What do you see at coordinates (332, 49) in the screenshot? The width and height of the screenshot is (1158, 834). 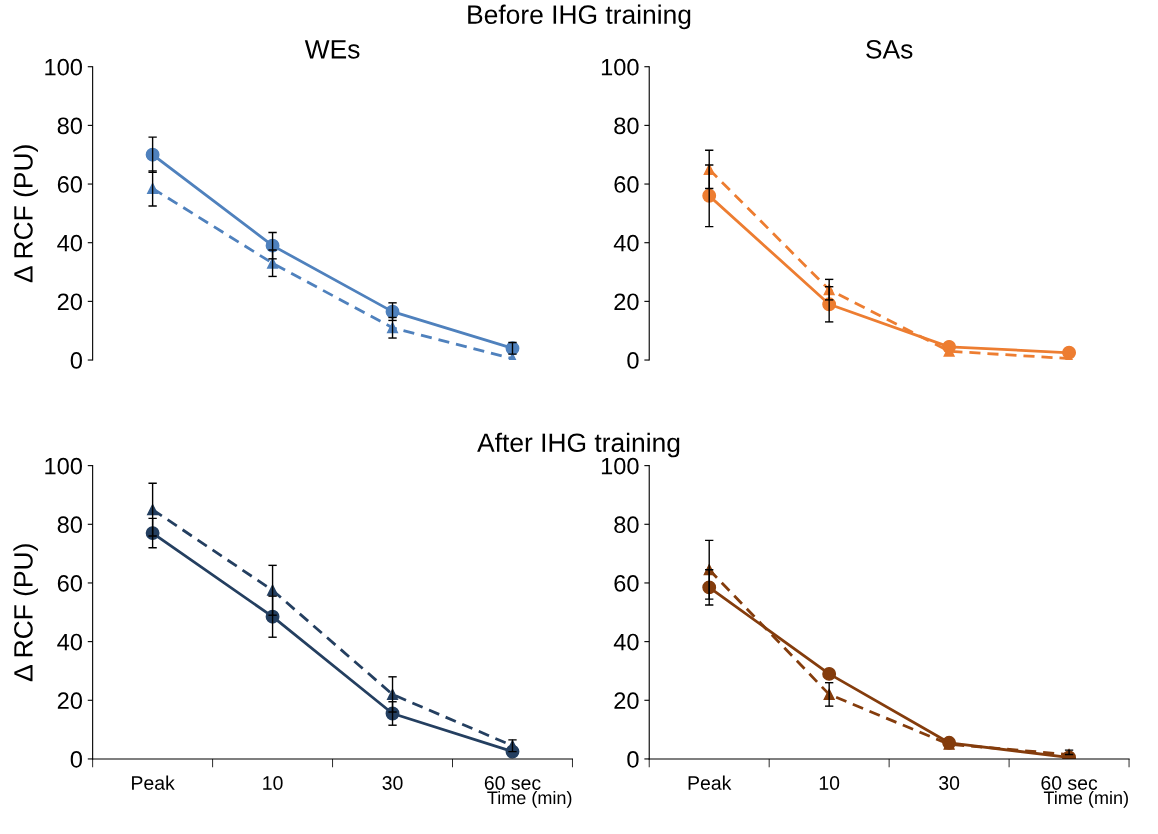 I see `chart-title: WEs` at bounding box center [332, 49].